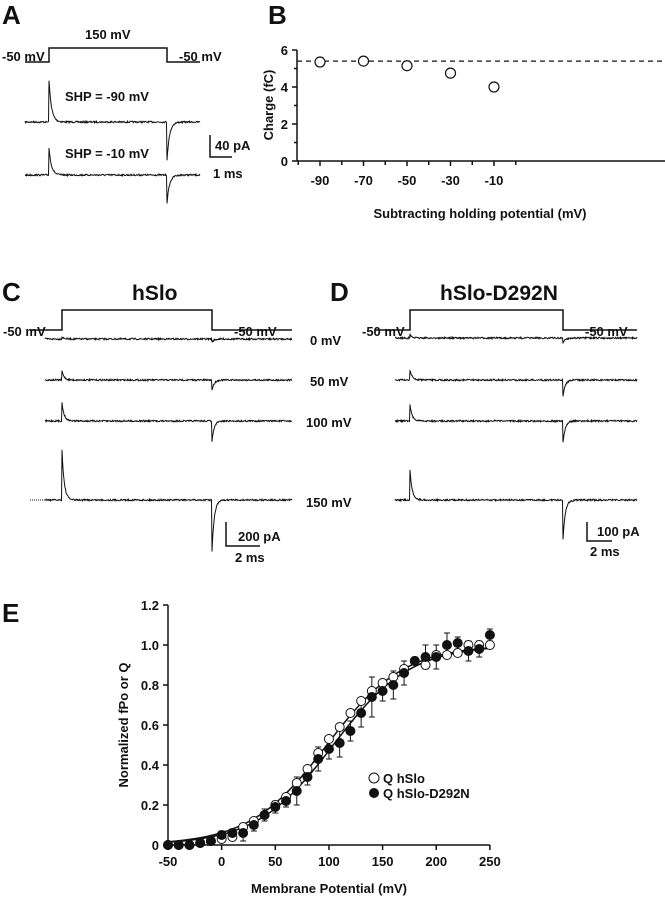 The width and height of the screenshot is (665, 900). What do you see at coordinates (24, 331) in the screenshot?
I see `c-hold-left: -50 mV` at bounding box center [24, 331].